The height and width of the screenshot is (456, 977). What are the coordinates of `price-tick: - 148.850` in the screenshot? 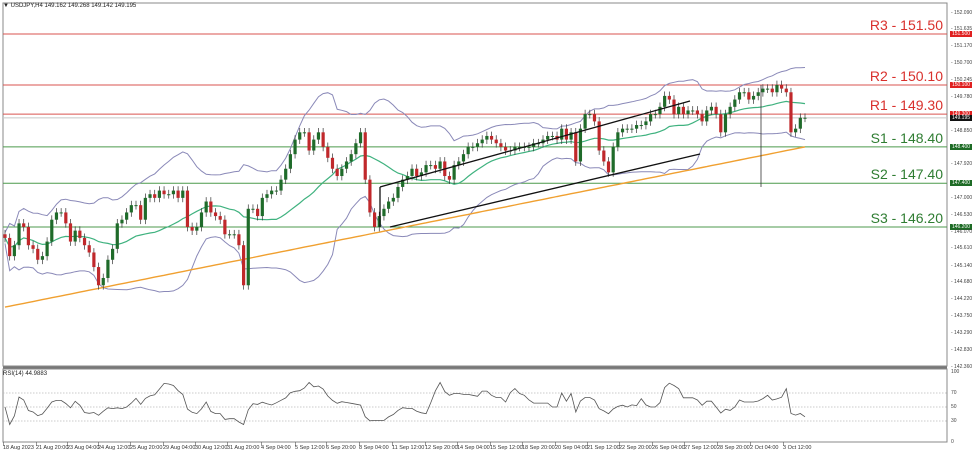 It's located at (962, 130).